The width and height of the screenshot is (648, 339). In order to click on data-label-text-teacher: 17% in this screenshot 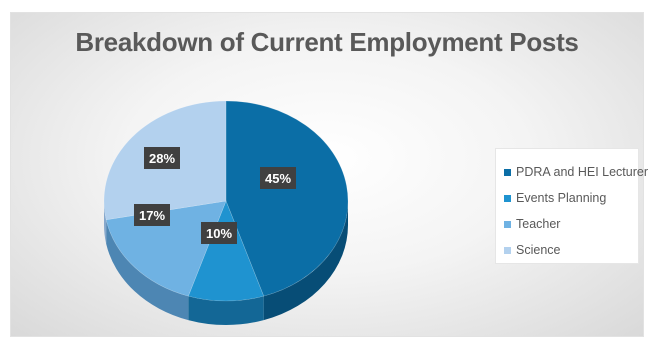, I will do `click(152, 215)`.